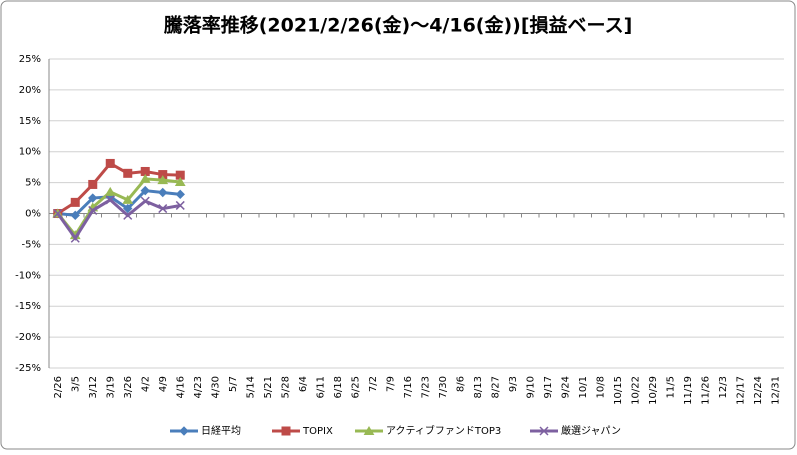  I want to click on x-tick-label: 2/26, so click(58, 387).